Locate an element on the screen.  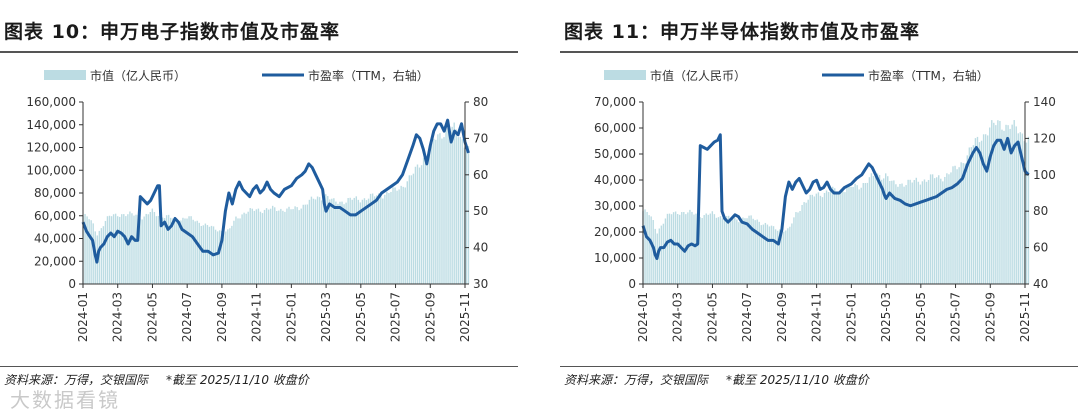
y-left-tick-label: 60,000 is located at coordinates (615, 128).